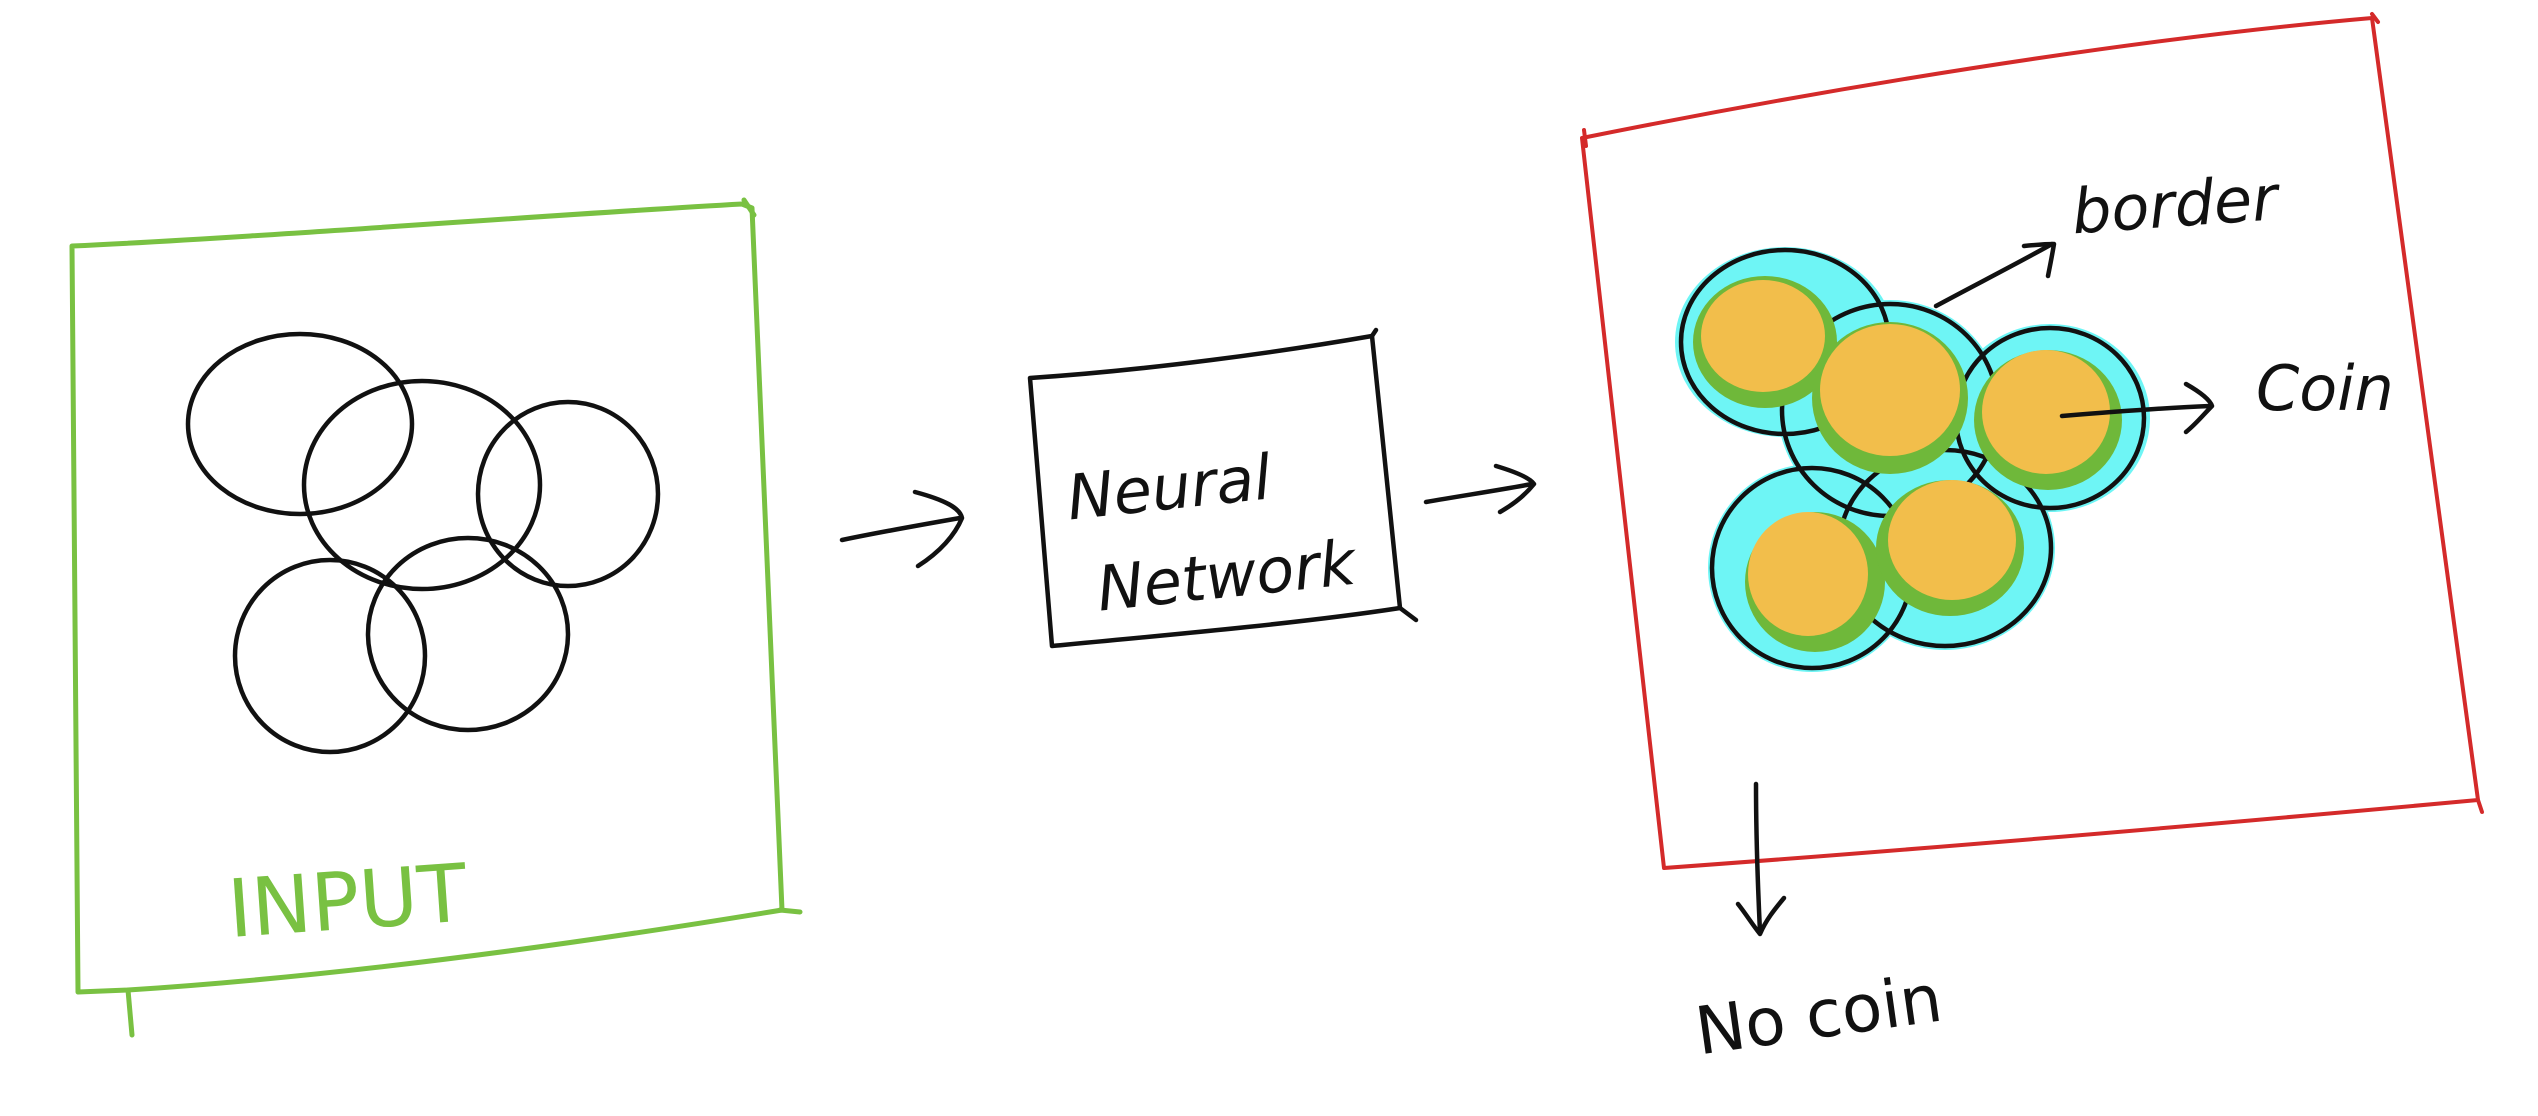 The image size is (2538, 1116). I want to click on arrow-to-network, so click(902, 529).